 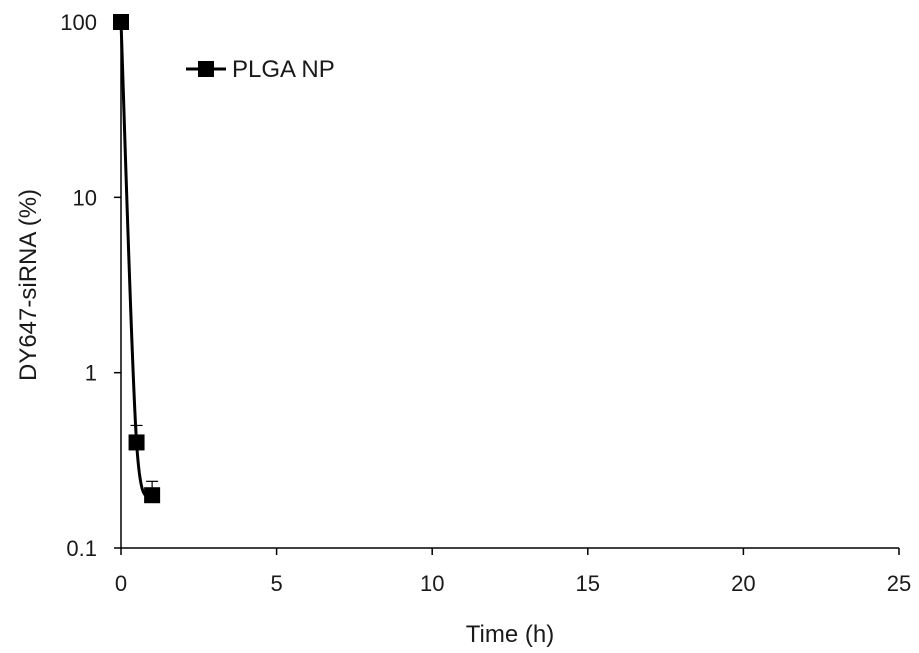 What do you see at coordinates (81, 548) in the screenshot?
I see `y-tick-label: 0.1` at bounding box center [81, 548].